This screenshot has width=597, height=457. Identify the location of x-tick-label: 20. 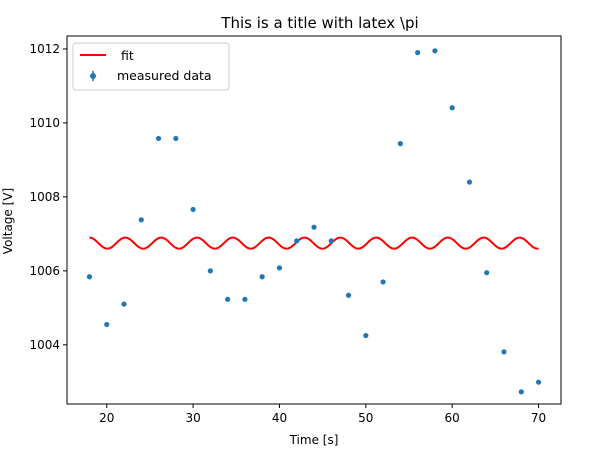
(106, 418).